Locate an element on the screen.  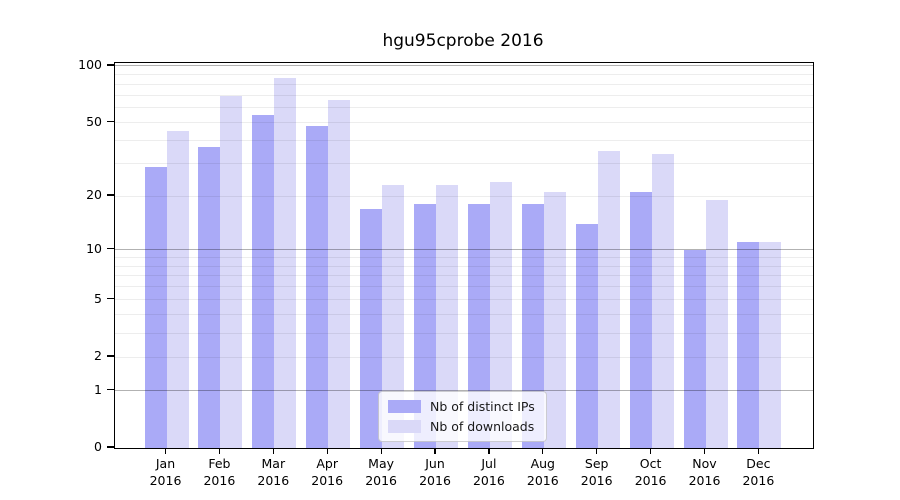
legend-item-distinct-ips: Nb of distinct IPs is located at coordinates (461, 406).